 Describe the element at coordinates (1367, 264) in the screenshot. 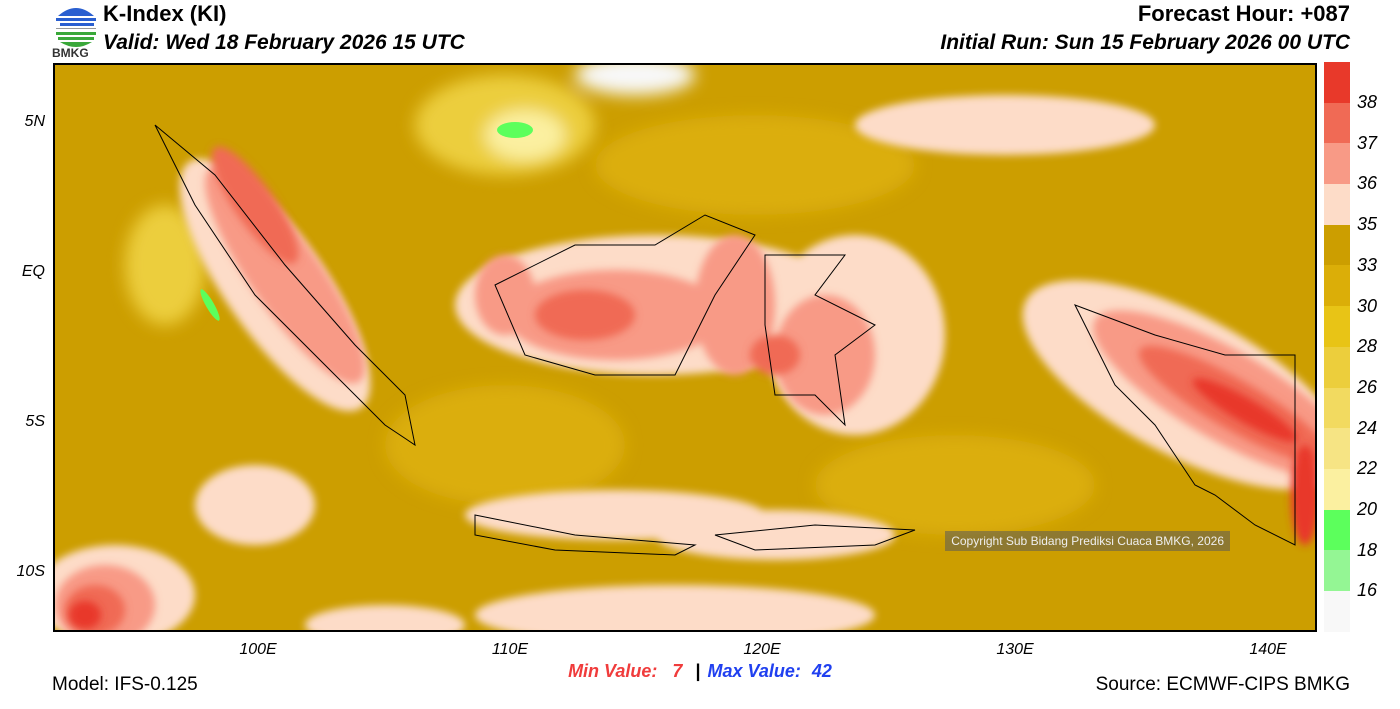

I see `colorbar-label: 33` at that location.